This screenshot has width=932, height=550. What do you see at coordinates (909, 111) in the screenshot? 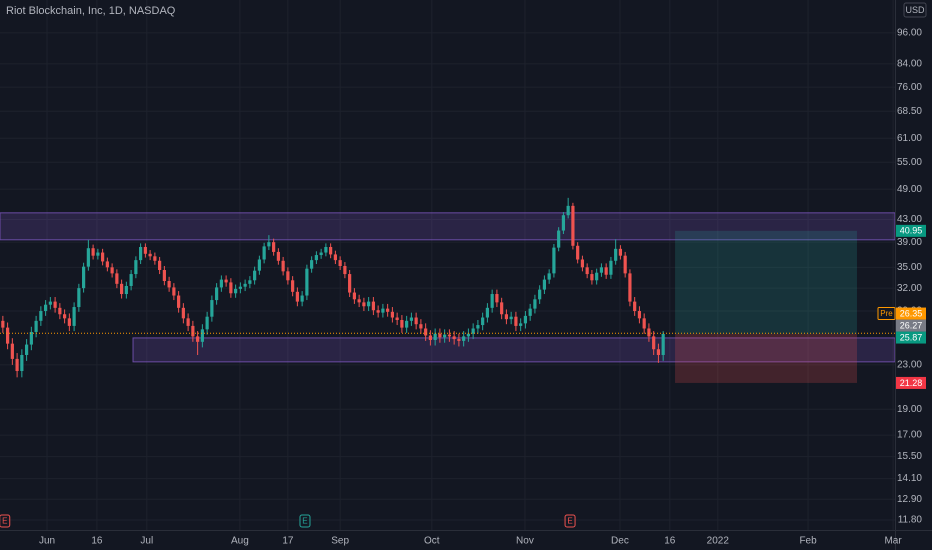
I see `y-tick-label: 68.50` at bounding box center [909, 111].